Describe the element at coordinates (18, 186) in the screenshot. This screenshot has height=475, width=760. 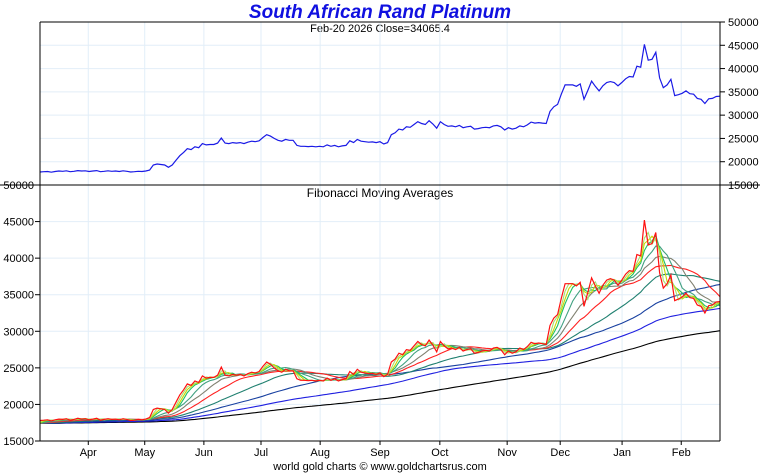
I see `y-tick-label-left: 50000` at that location.